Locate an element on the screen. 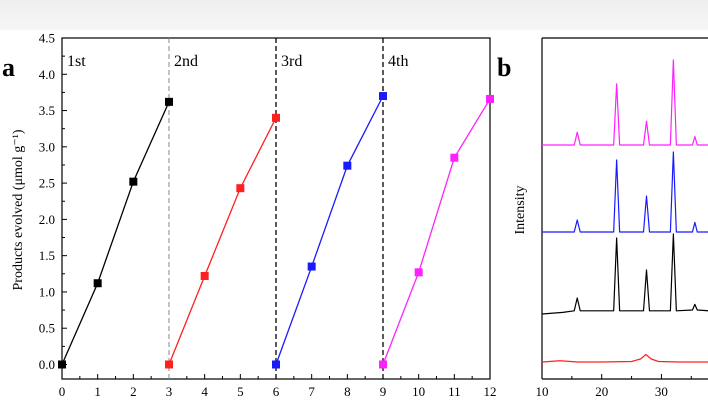  y-tick-label-a: 2.5 is located at coordinates (47, 183).